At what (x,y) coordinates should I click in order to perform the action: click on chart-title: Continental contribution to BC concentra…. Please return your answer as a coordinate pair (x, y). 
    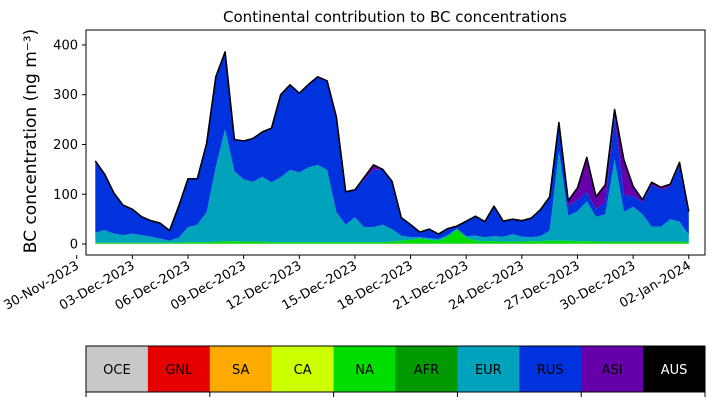
    Looking at the image, I should click on (395, 17).